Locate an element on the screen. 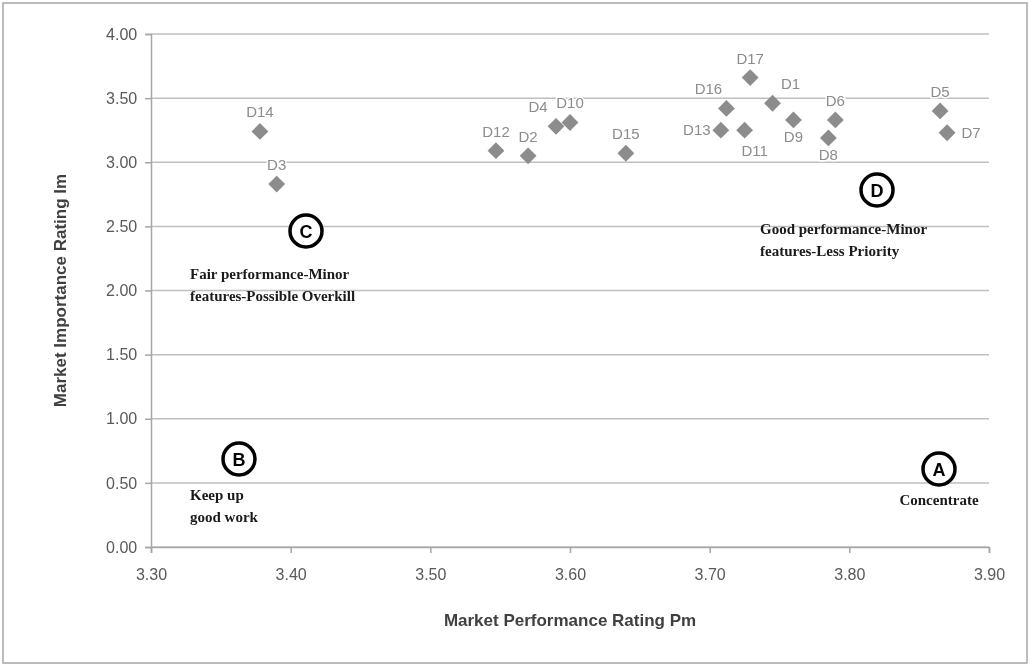  series-label: D2 is located at coordinates (528, 136).